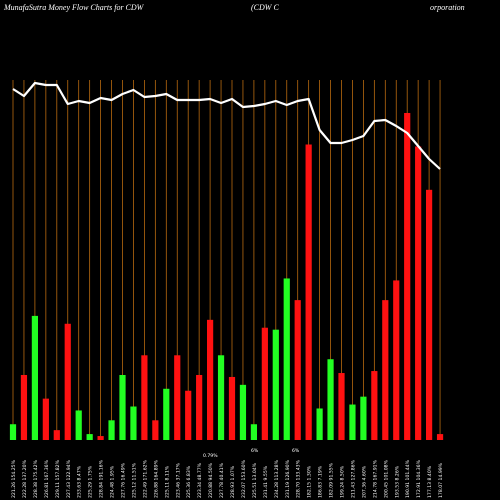 This screenshot has height=500, width=500. Describe the element at coordinates (58, 478) in the screenshot. I see `x-tick-label: 229.11 157.82%` at that location.